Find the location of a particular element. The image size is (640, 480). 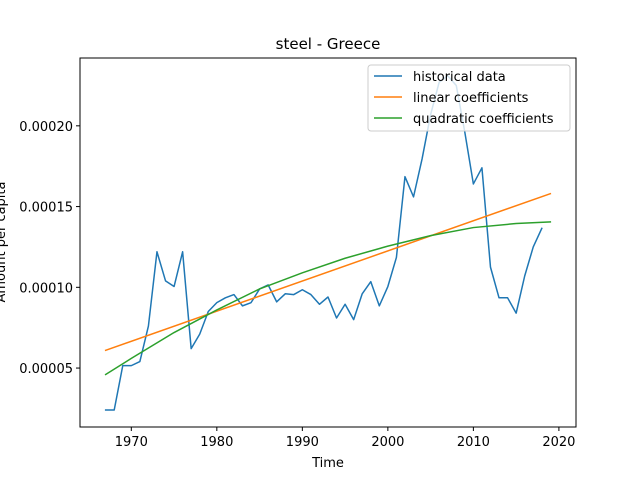

legend-label: linear coefficients is located at coordinates (471, 98).